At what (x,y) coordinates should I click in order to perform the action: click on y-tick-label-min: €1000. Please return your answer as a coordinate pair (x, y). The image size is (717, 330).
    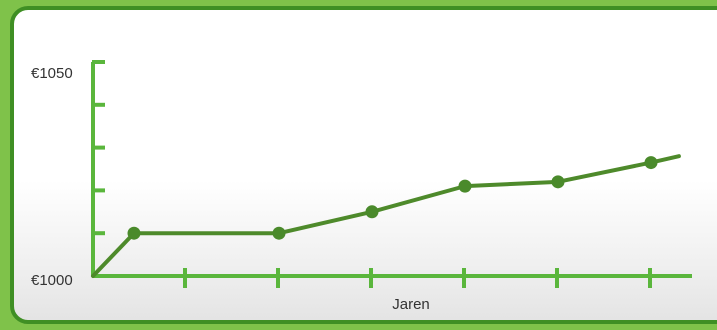
    Looking at the image, I should click on (52, 280).